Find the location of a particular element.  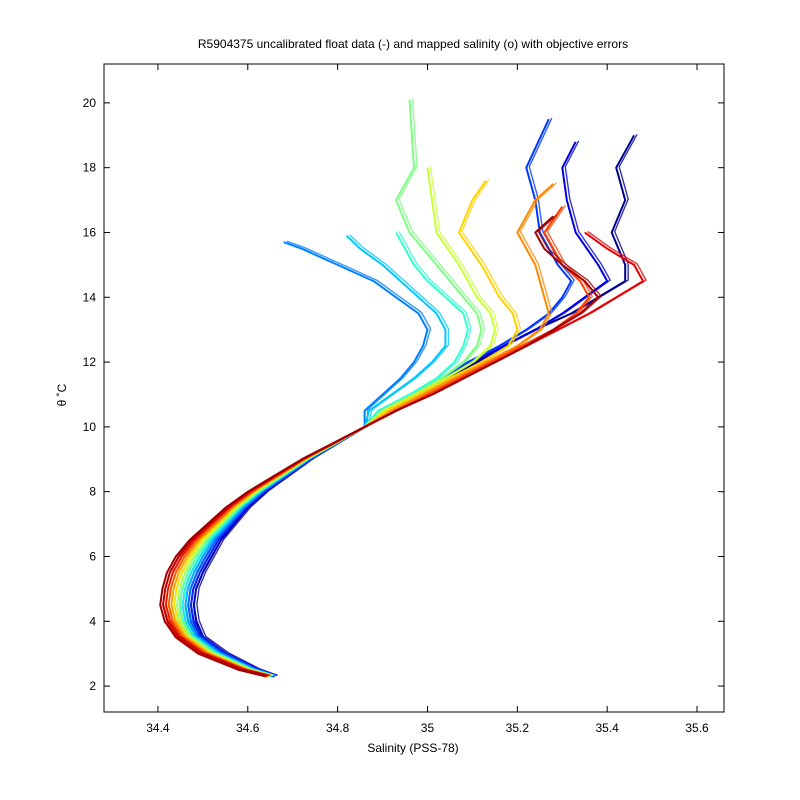

y-tick-label: 18 is located at coordinates (90, 168).